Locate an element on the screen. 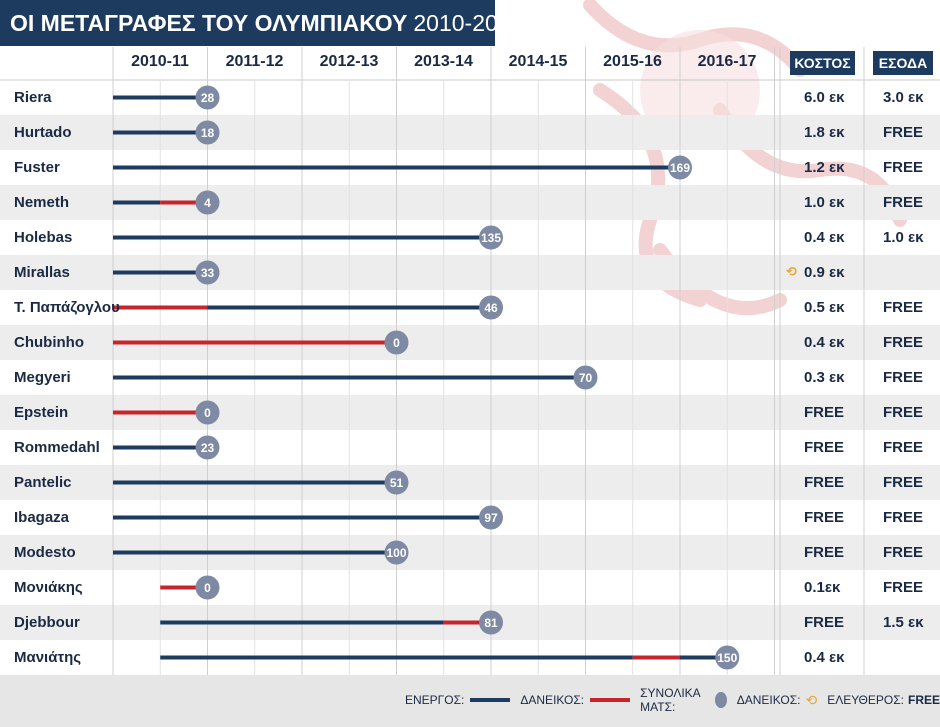 This screenshot has height=727, width=940. matches-value: 4 is located at coordinates (207, 203).